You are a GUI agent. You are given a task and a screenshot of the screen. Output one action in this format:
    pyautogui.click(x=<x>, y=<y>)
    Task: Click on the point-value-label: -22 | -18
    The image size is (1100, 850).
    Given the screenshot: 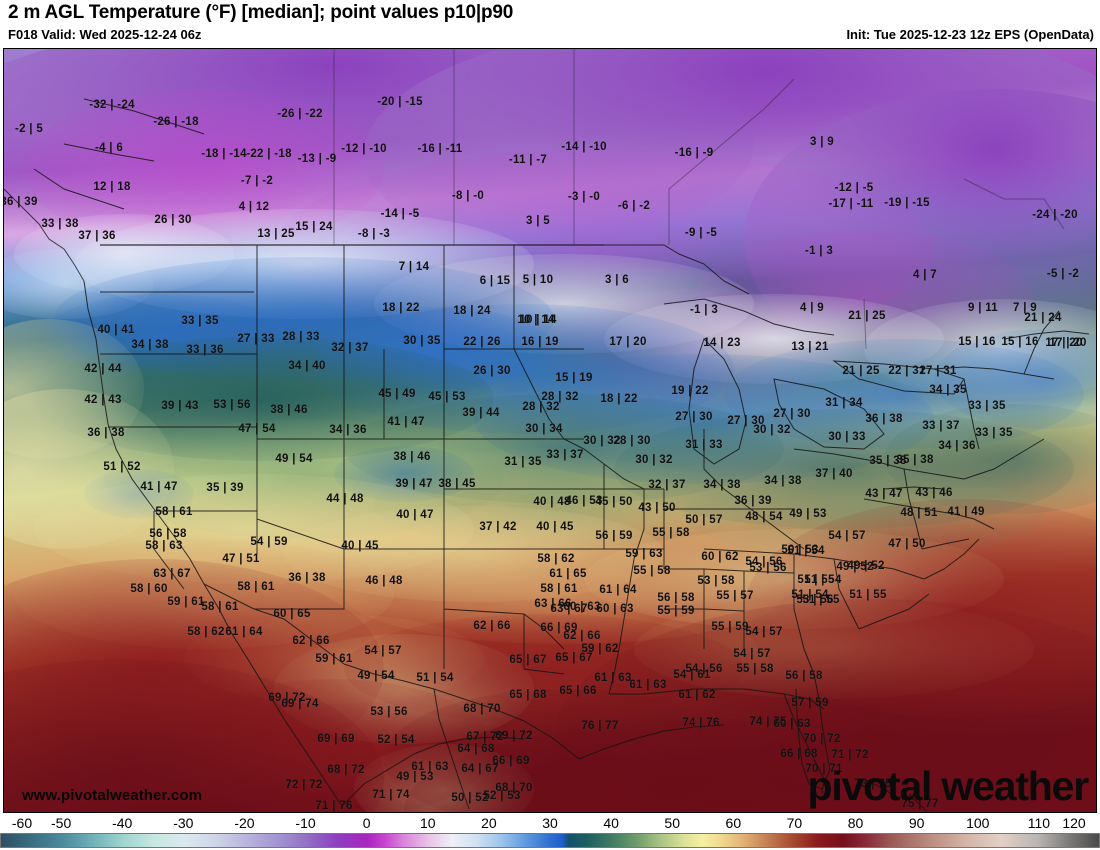 What is the action you would take?
    pyautogui.click(x=269, y=154)
    